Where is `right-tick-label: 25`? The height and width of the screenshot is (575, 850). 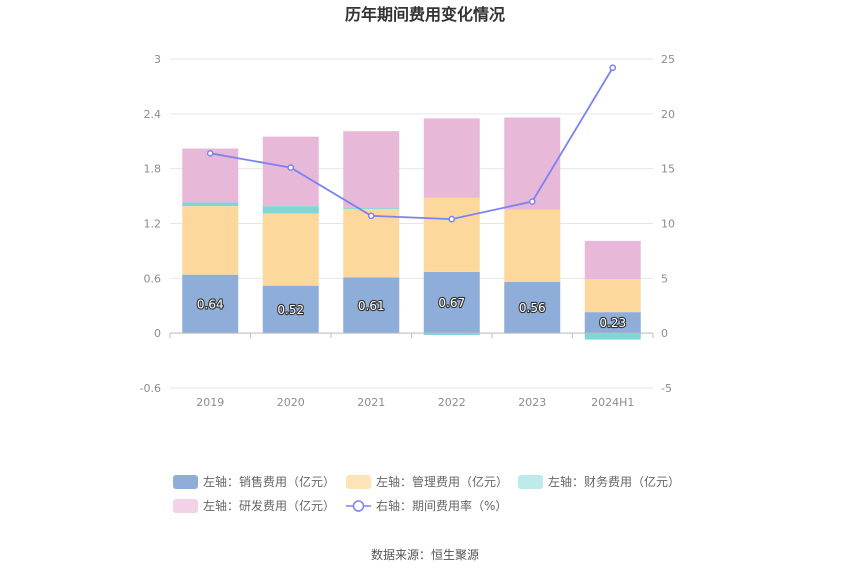 right-tick-label: 25 is located at coordinates (668, 59).